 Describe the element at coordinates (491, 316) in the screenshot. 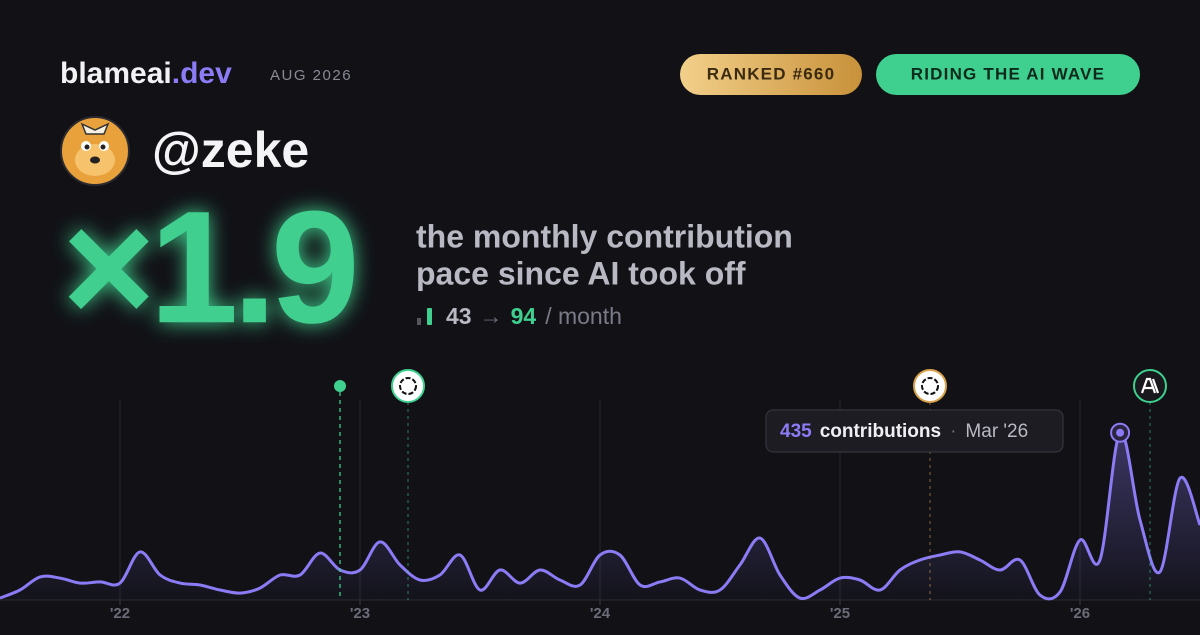

I see `stat-arrow: →` at that location.